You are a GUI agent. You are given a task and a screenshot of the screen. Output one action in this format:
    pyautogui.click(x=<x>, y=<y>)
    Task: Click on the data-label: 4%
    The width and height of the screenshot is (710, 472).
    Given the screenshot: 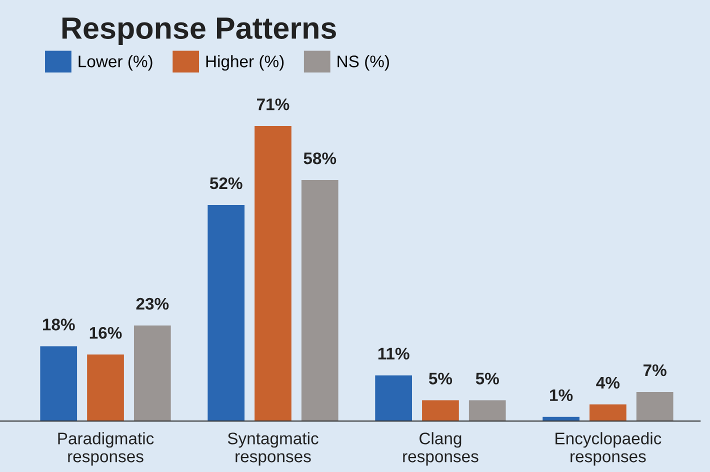 What is the action you would take?
    pyautogui.click(x=608, y=382)
    